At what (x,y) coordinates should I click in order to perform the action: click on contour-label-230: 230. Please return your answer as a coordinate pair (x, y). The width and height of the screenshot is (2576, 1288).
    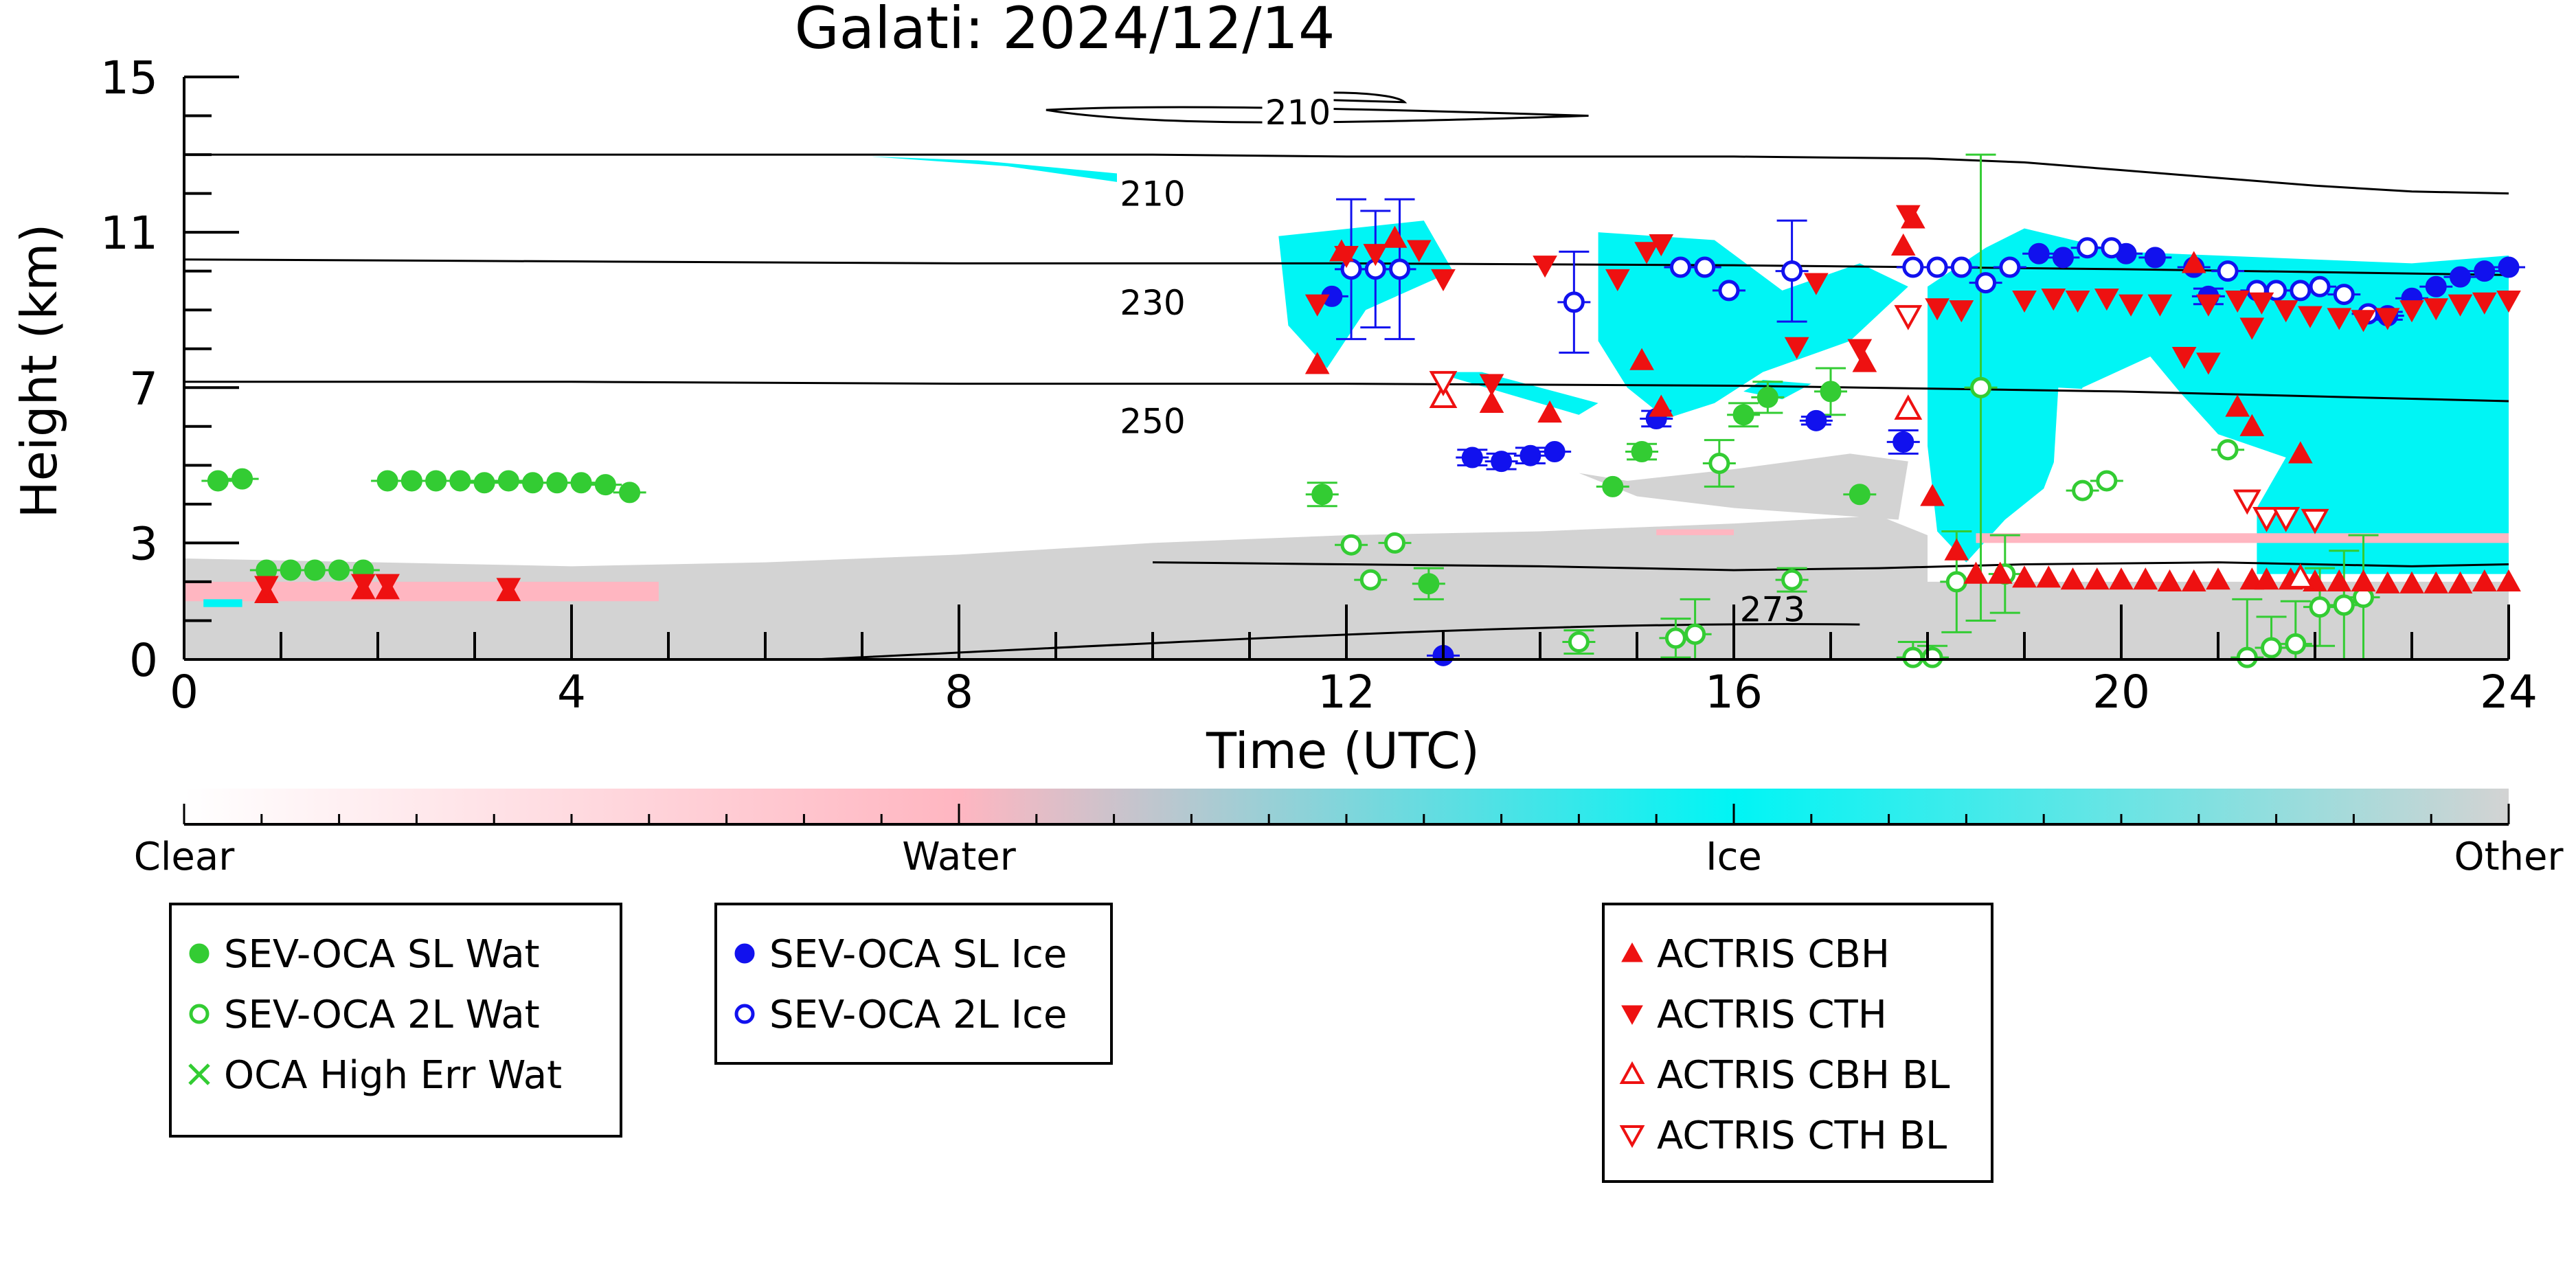
    Looking at the image, I should click on (1152, 303).